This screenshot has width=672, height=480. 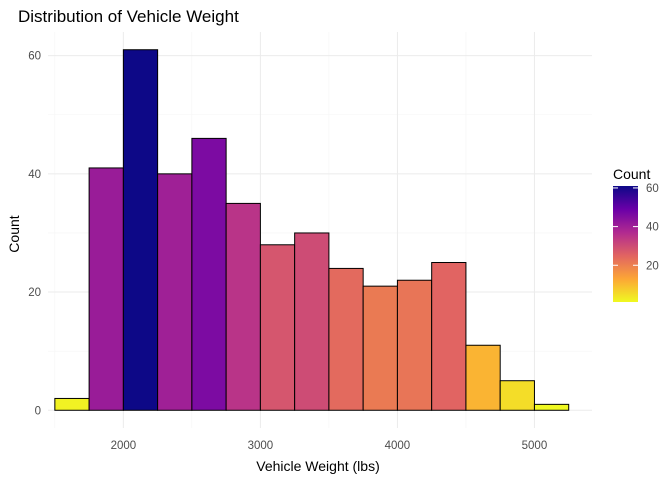 I want to click on legend-ticks: 20 40 60, so click(x=636, y=227).